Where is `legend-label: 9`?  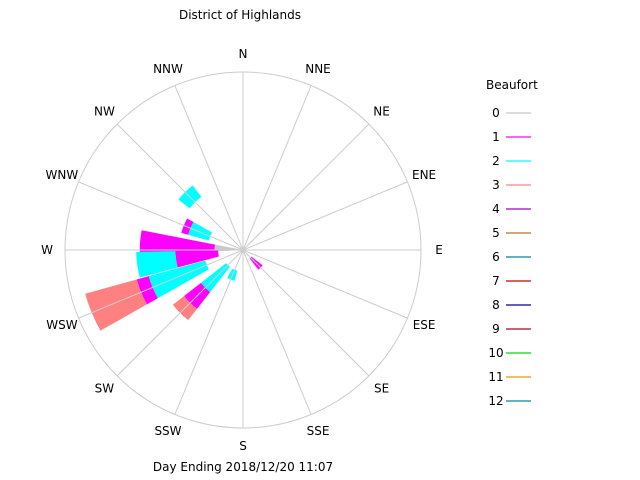
legend-label: 9 is located at coordinates (496, 329).